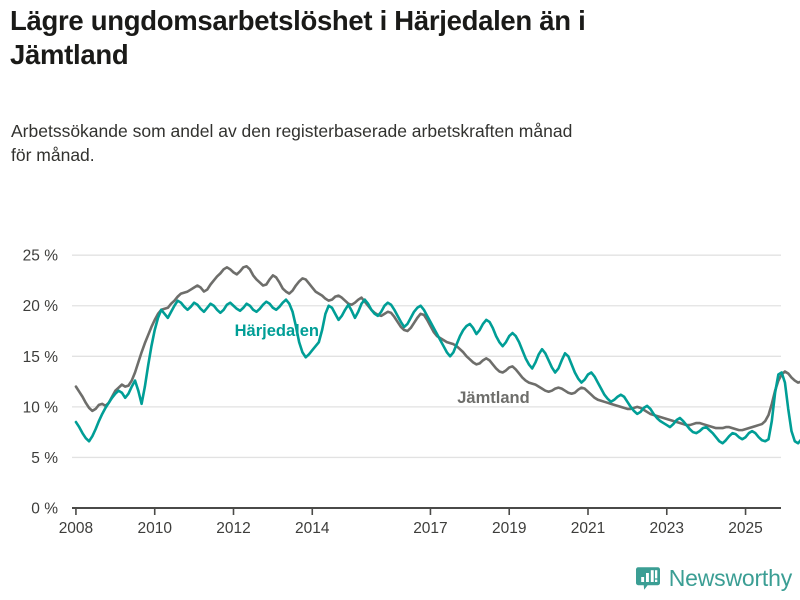 The width and height of the screenshot is (800, 600). Describe the element at coordinates (667, 528) in the screenshot. I see `x-axis-tick-label: 2023` at that location.